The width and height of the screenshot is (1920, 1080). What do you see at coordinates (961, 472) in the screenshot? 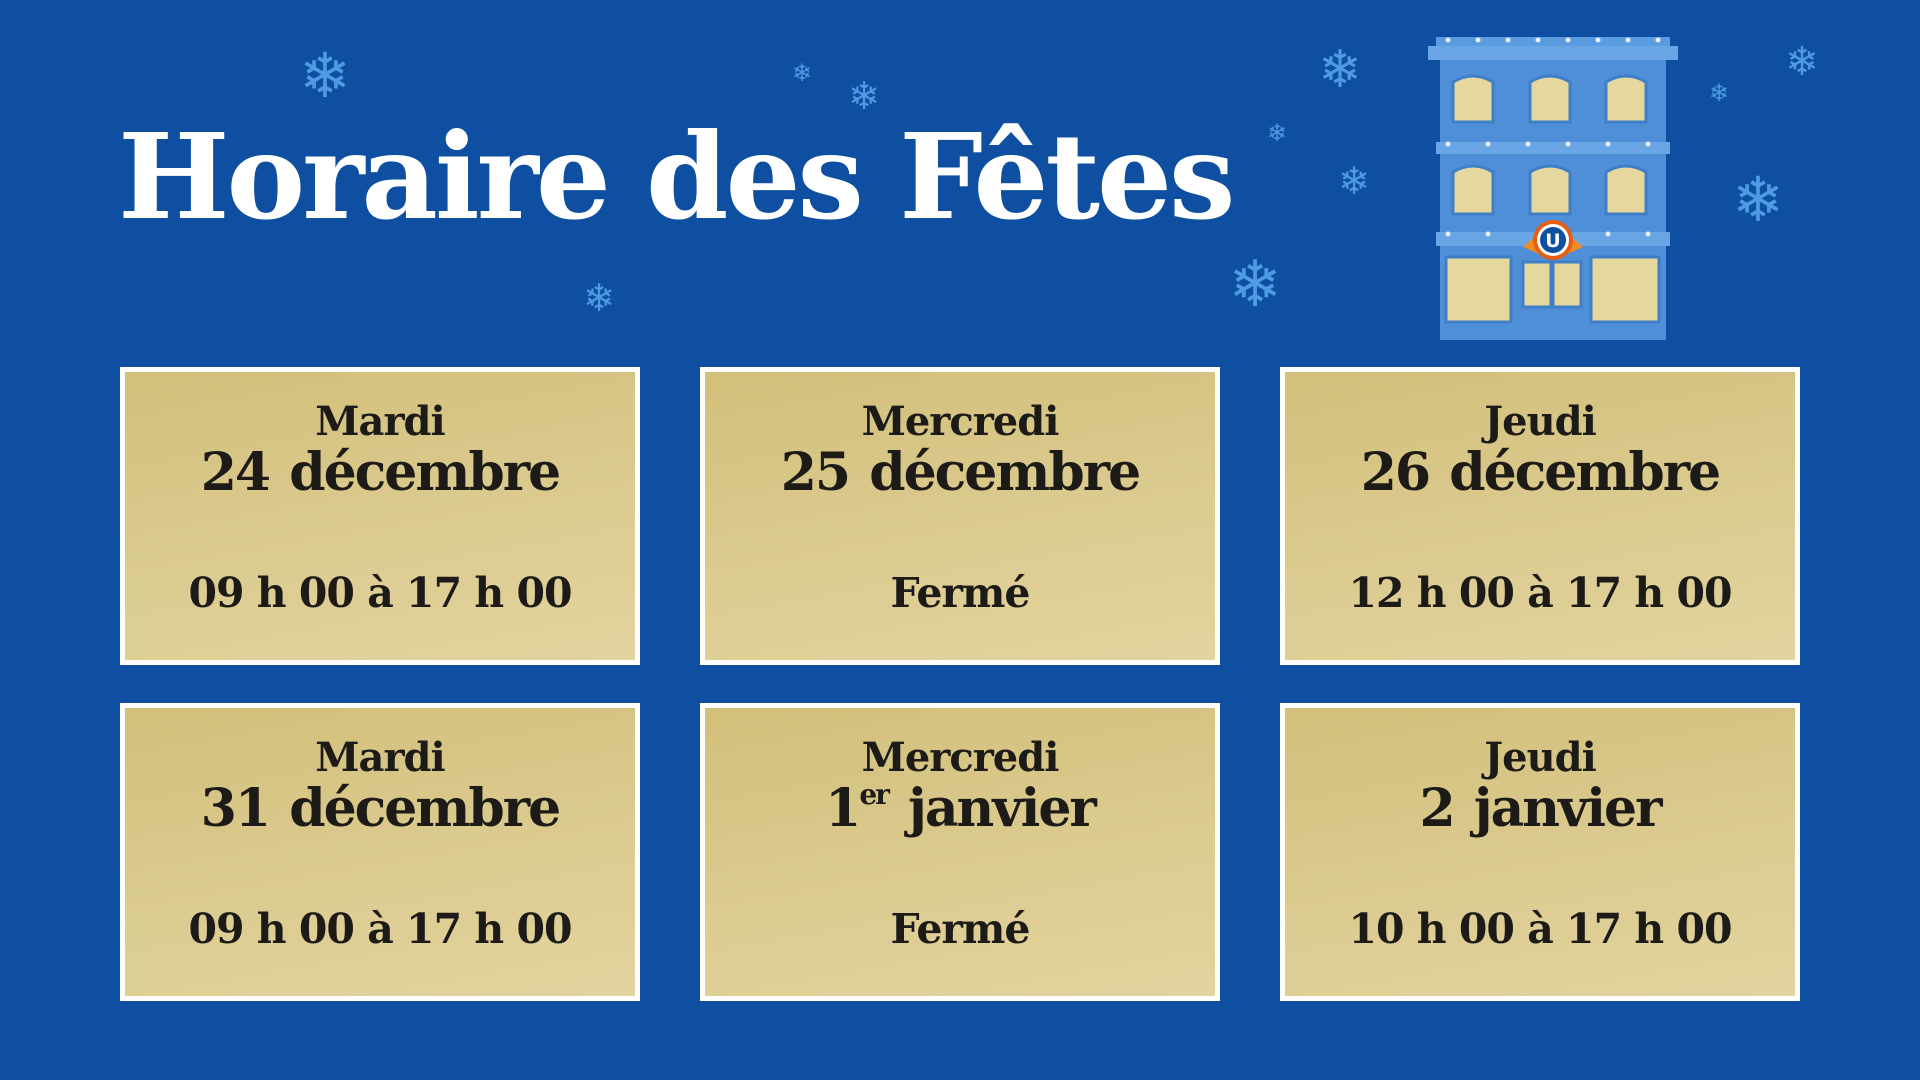
I see `date: 25 décembre` at bounding box center [961, 472].